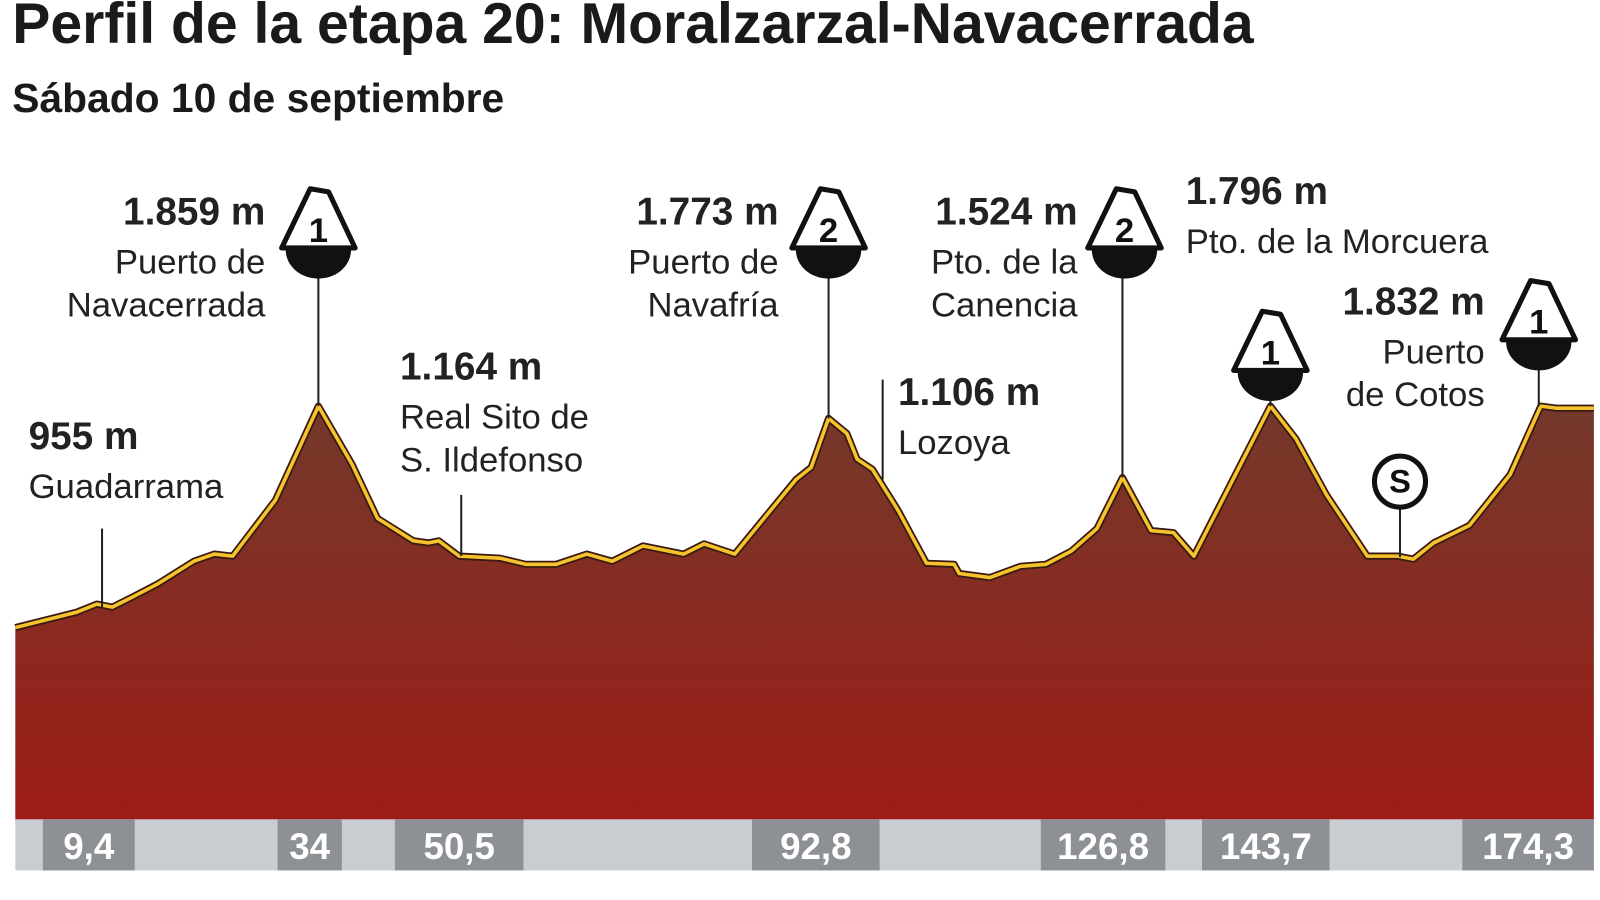  I want to click on place-name: Navafría, so click(713, 305).